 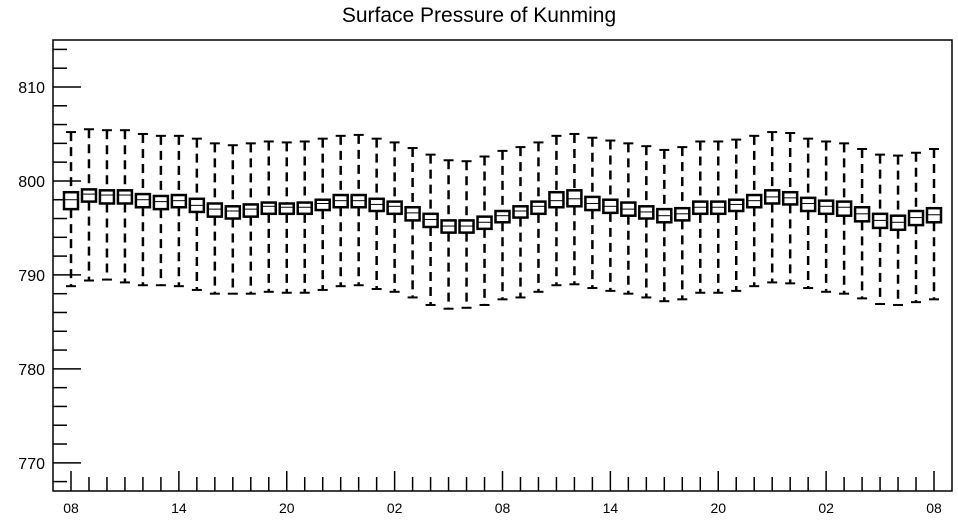 I want to click on y-tick-label: 780, so click(x=31, y=370).